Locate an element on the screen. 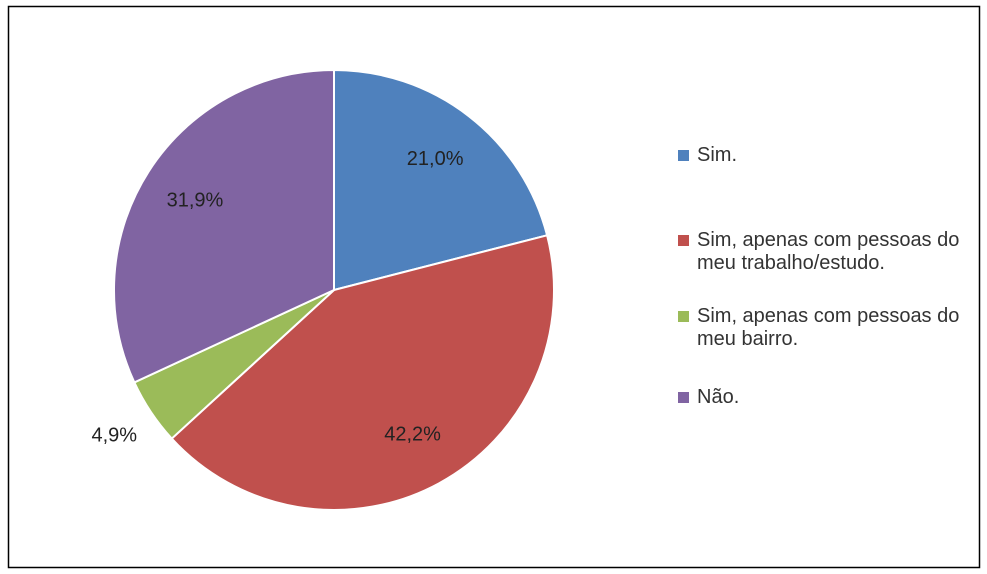 The image size is (987, 574). data-label: 31,9% is located at coordinates (195, 200).